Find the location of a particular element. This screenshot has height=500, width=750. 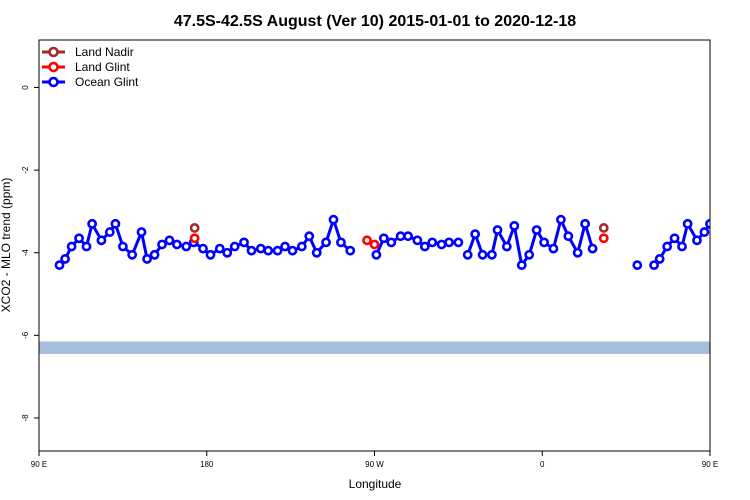

legend-item: Land Glint is located at coordinates (86, 67).